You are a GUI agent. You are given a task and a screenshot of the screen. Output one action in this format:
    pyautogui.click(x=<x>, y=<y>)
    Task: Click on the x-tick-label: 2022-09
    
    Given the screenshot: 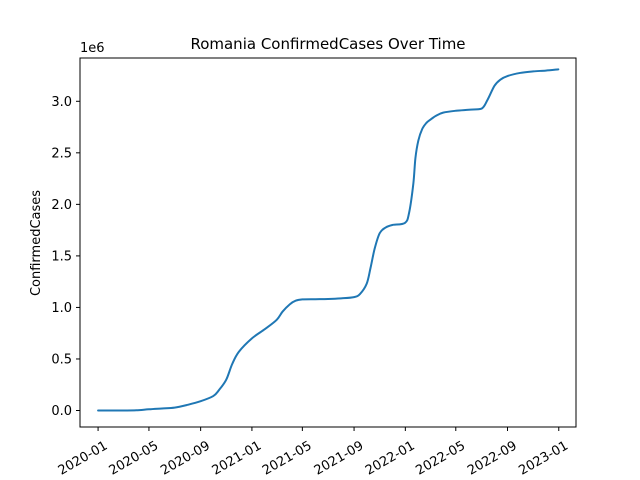 What is the action you would take?
    pyautogui.click(x=492, y=458)
    